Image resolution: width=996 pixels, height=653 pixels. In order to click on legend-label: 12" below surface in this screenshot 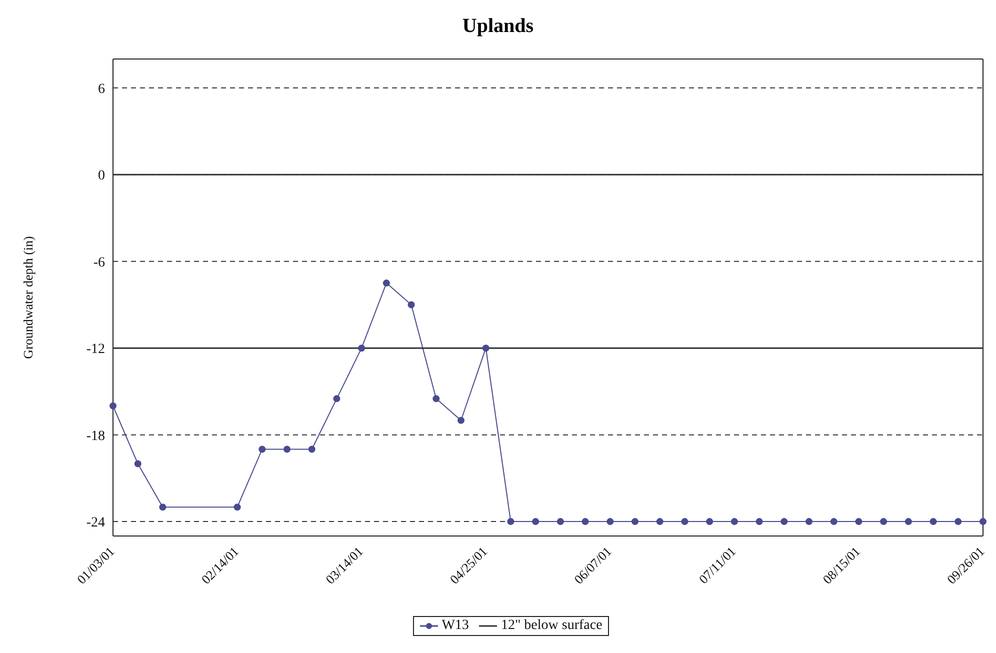, I will do `click(551, 626)`.